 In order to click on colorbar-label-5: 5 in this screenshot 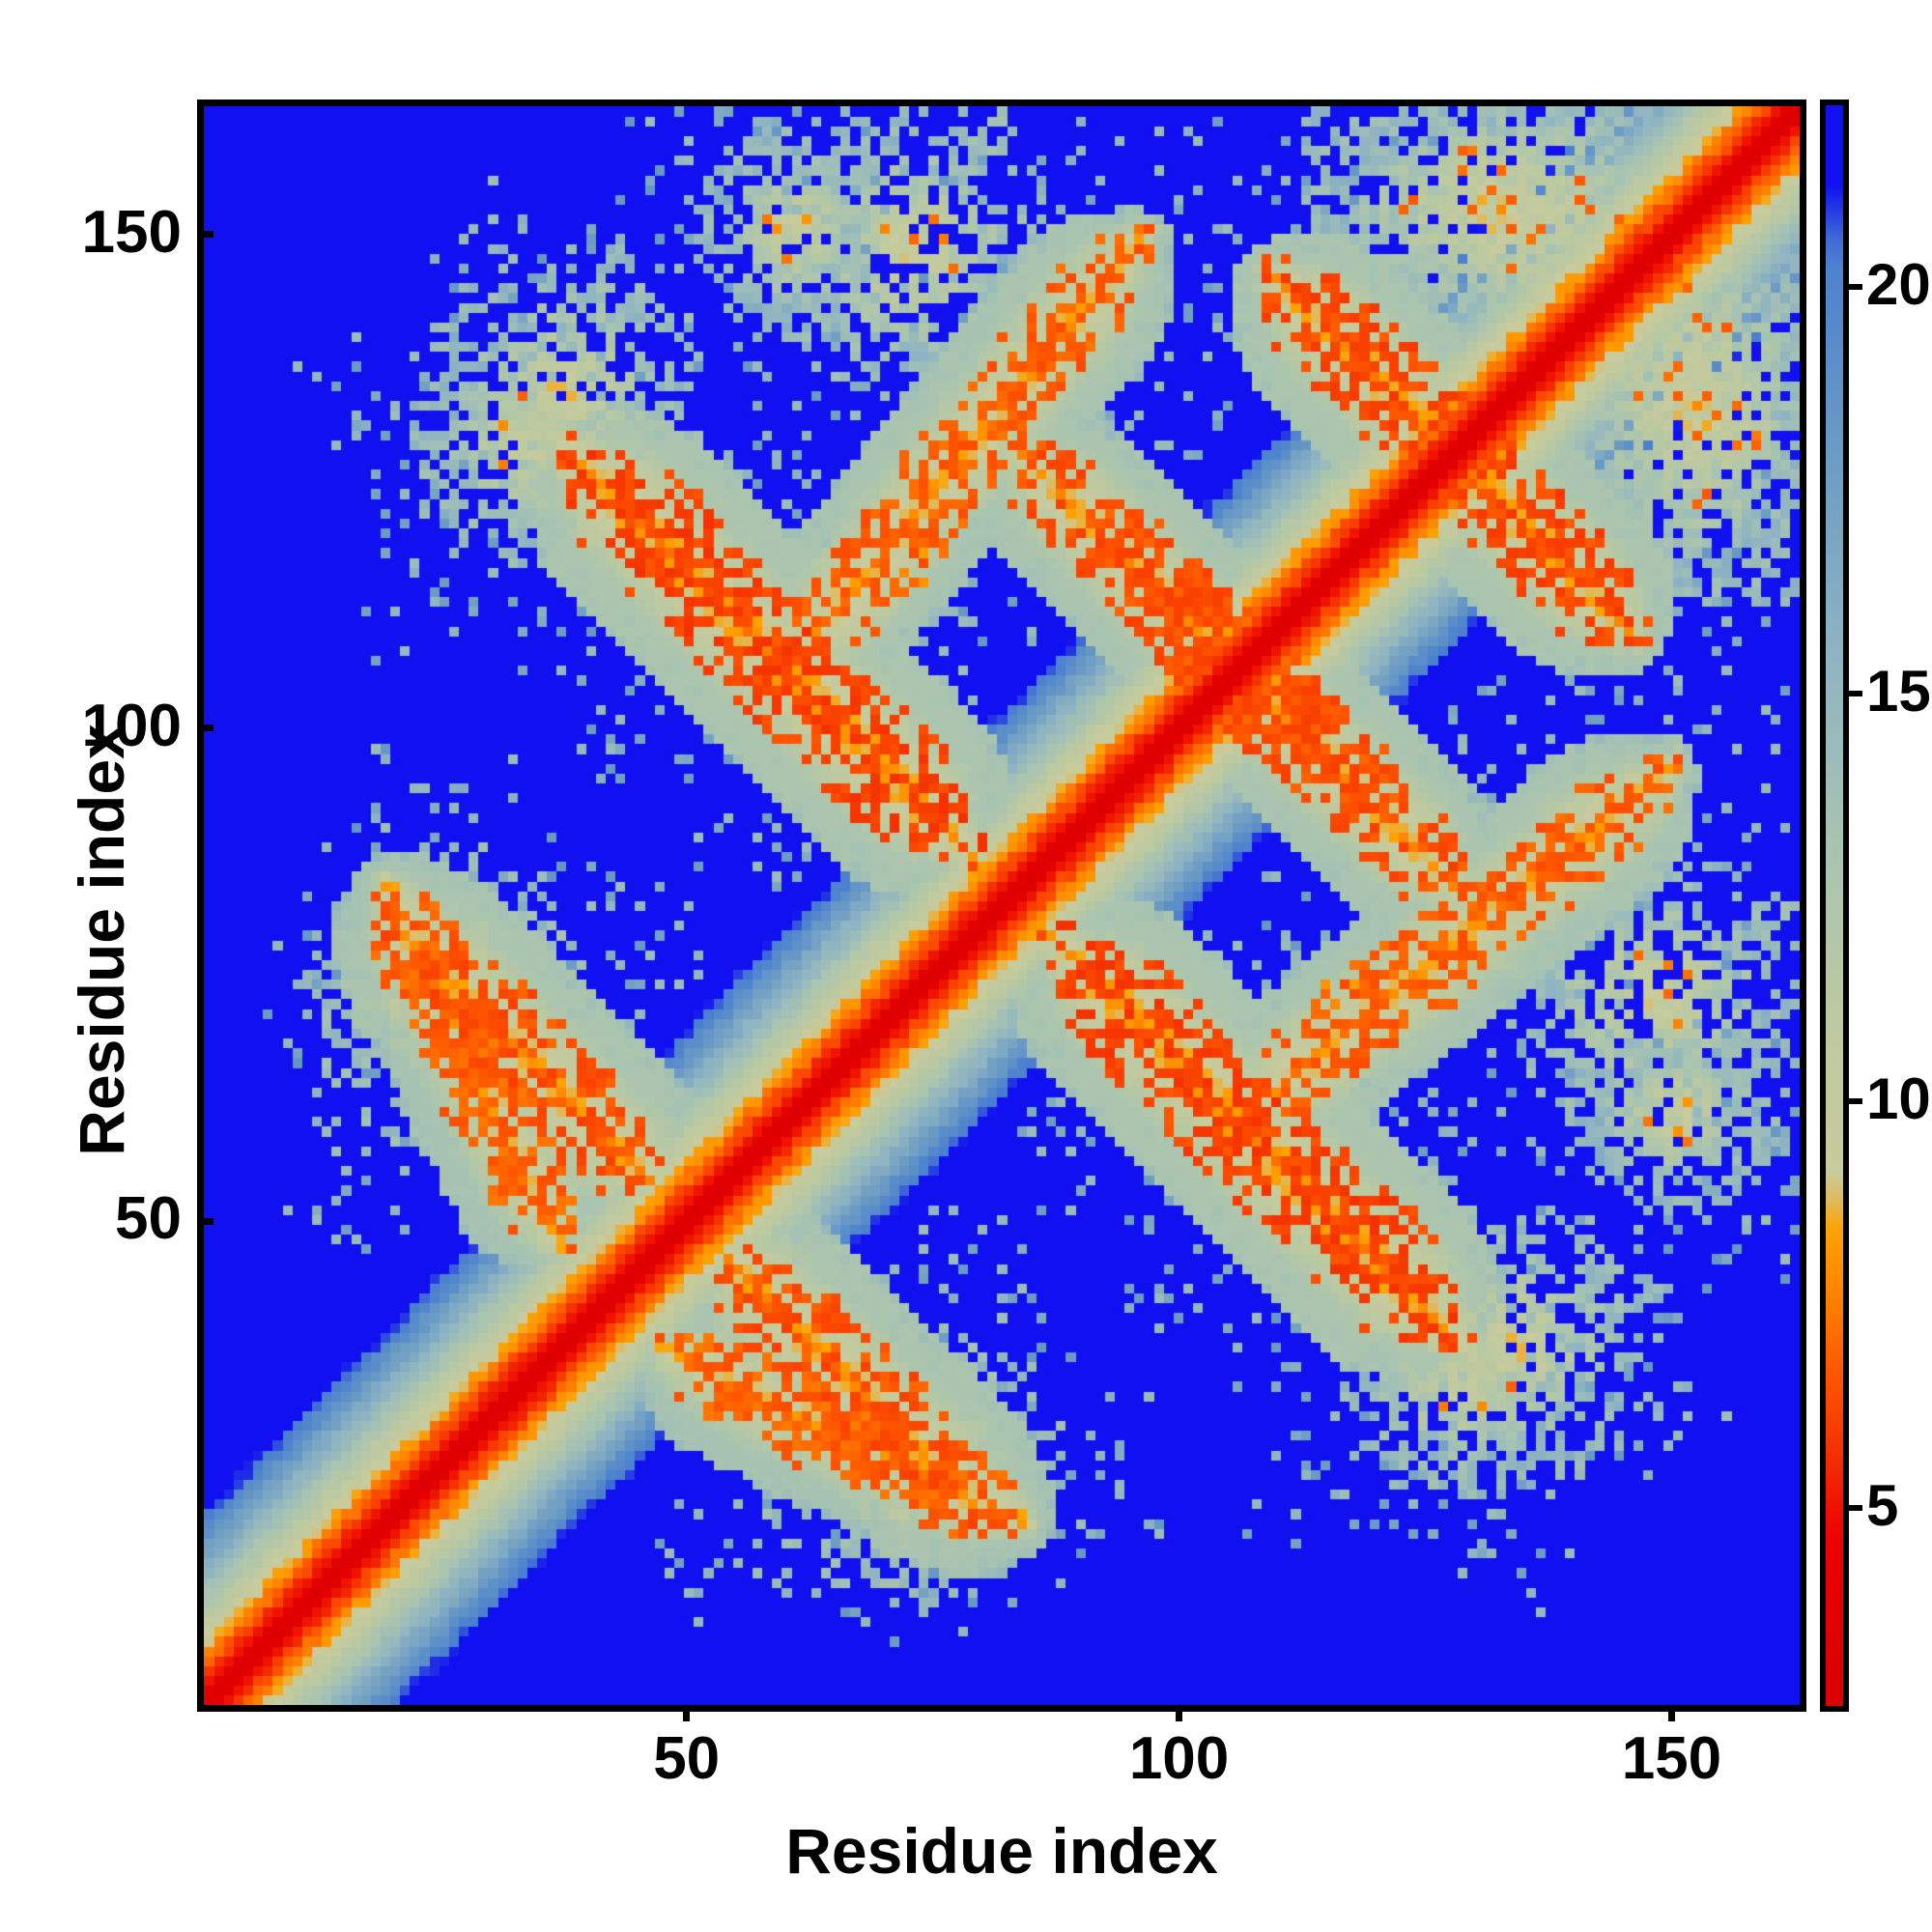, I will do `click(1882, 1506)`.